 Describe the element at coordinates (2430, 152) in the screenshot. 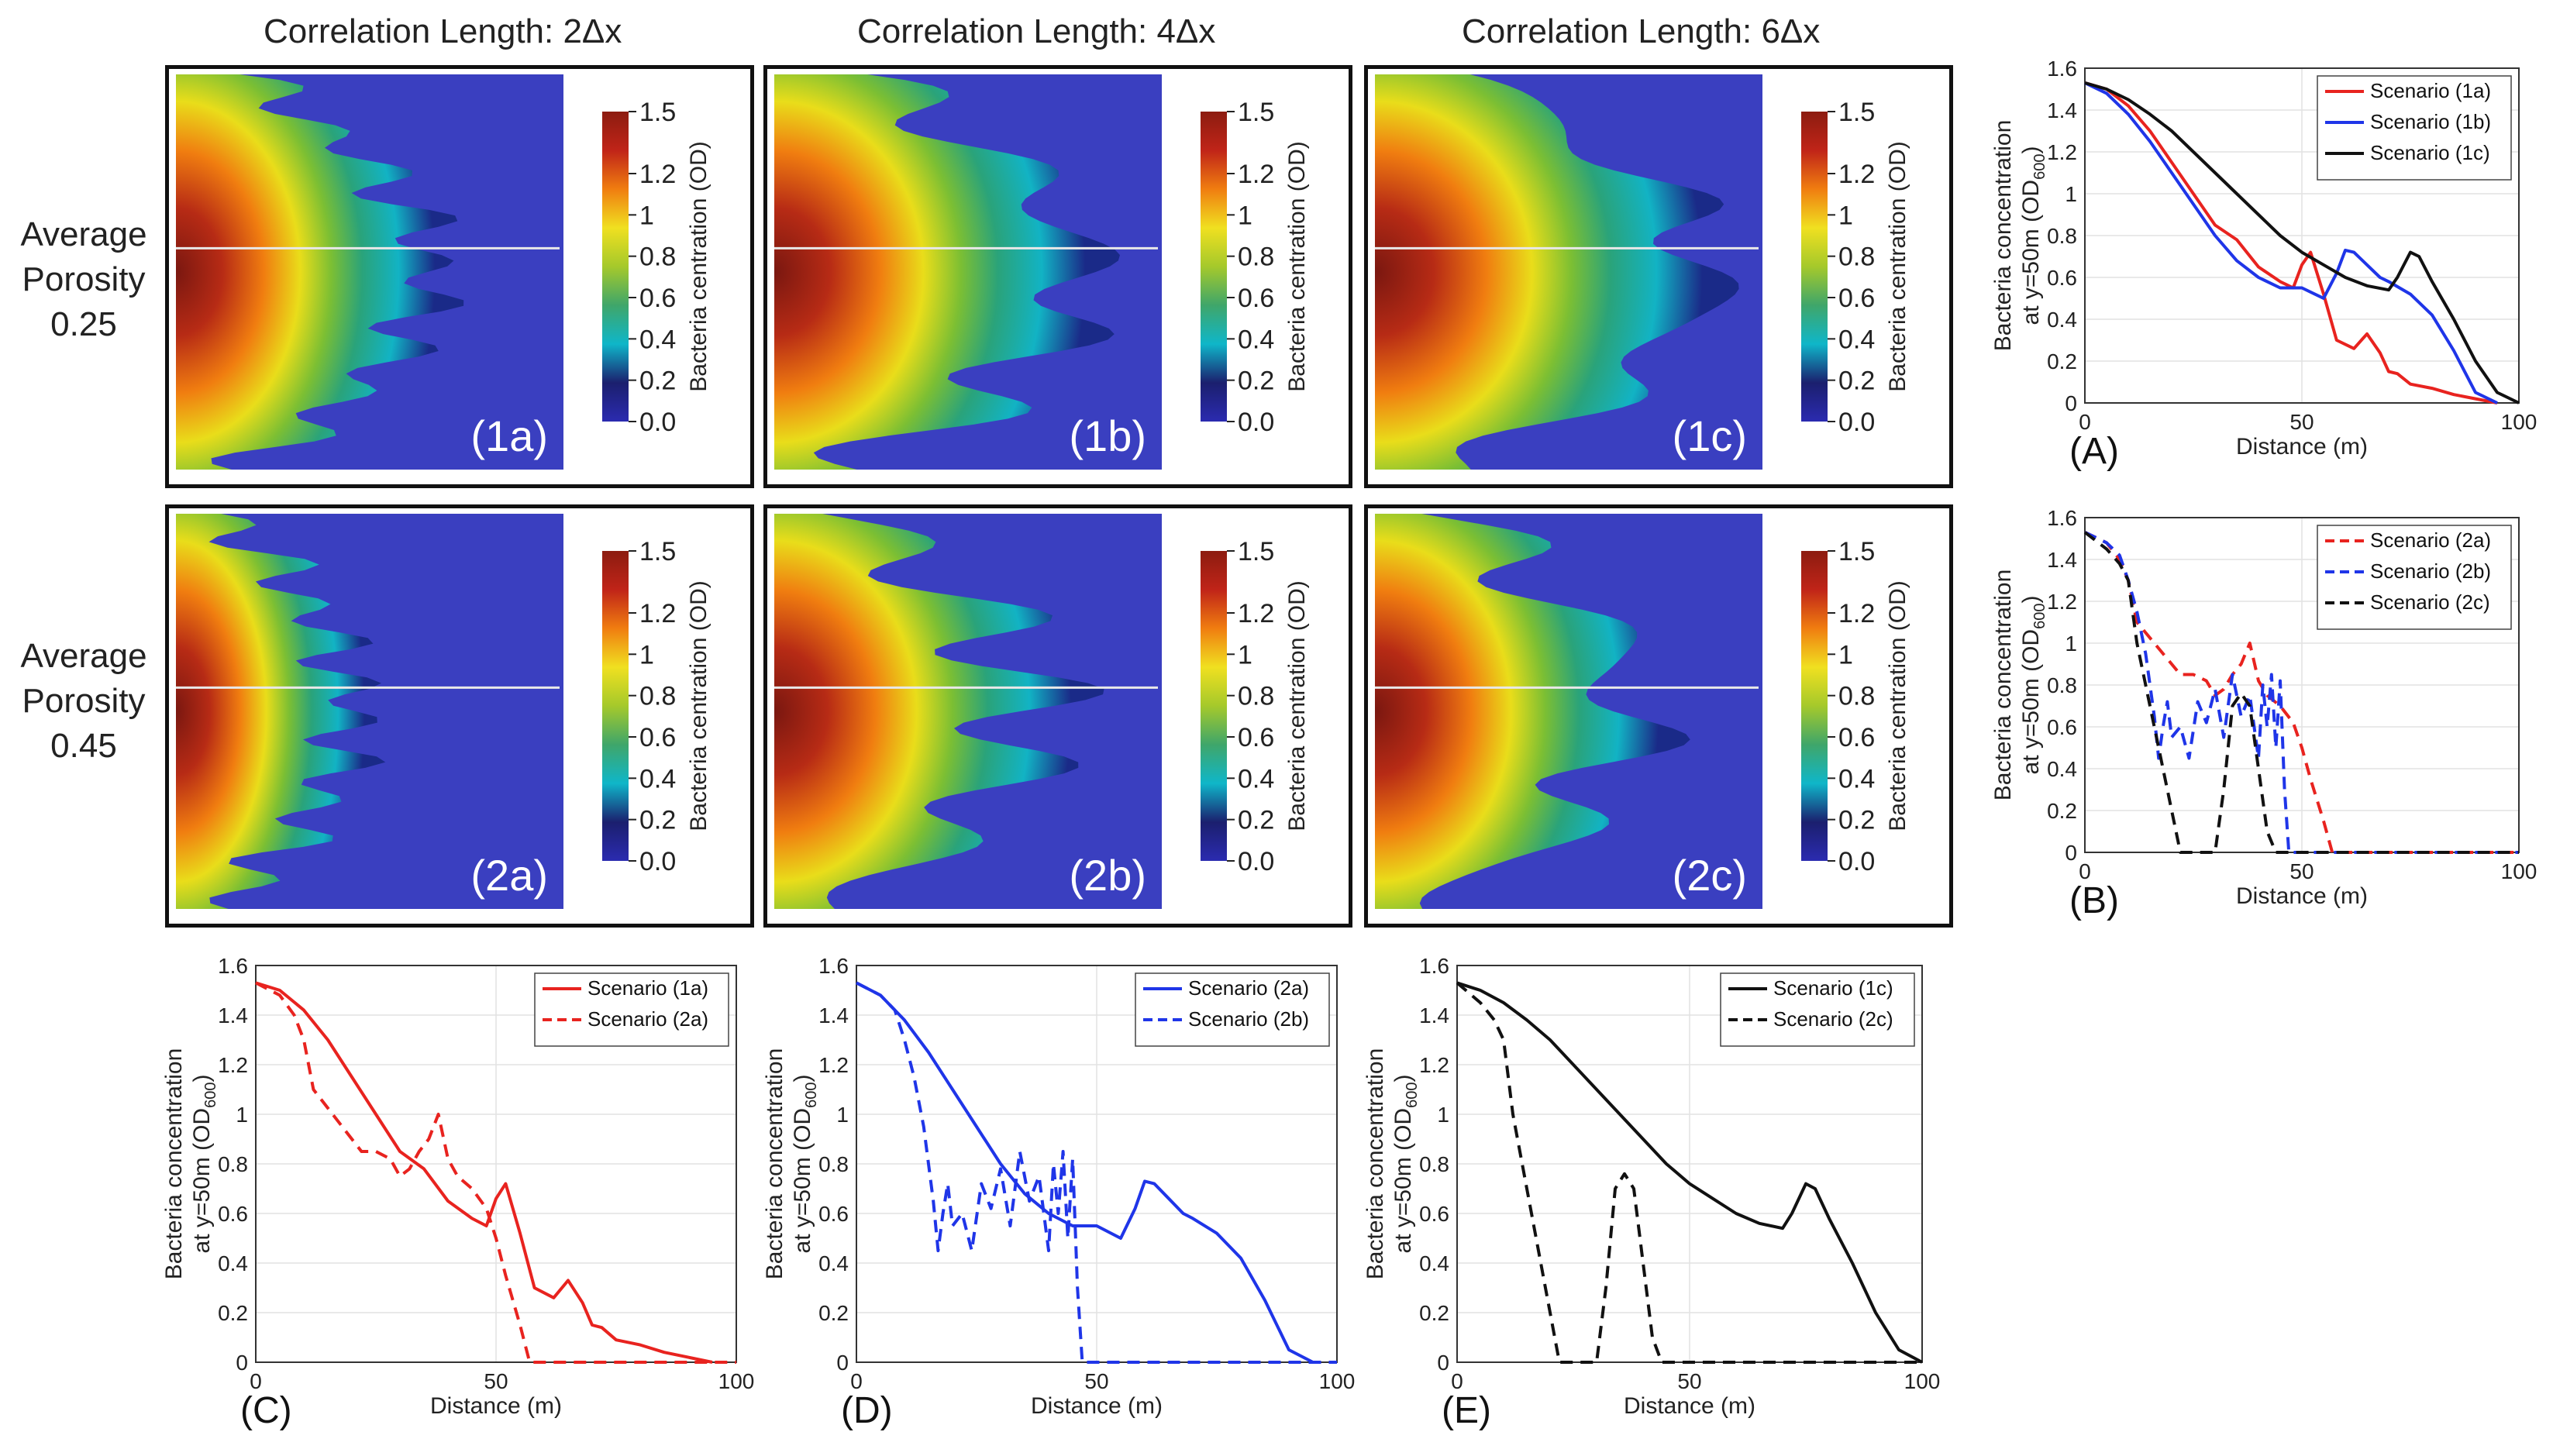

I see `legend-label: Scenario (1c)` at that location.